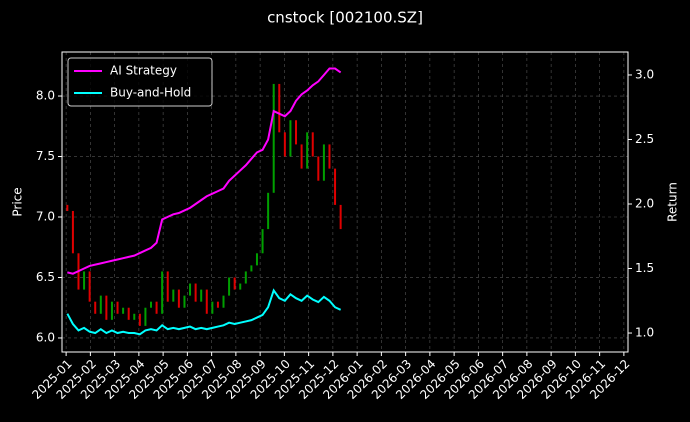  Describe the element at coordinates (644, 139) in the screenshot. I see `y2-tick-label: 2.5` at that location.